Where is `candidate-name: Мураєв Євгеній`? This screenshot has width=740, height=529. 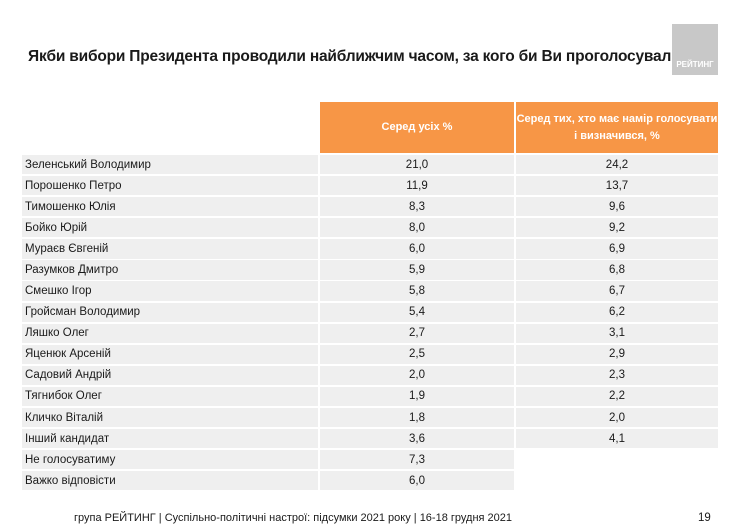 candidate-name: Мураєв Євгеній is located at coordinates (170, 249).